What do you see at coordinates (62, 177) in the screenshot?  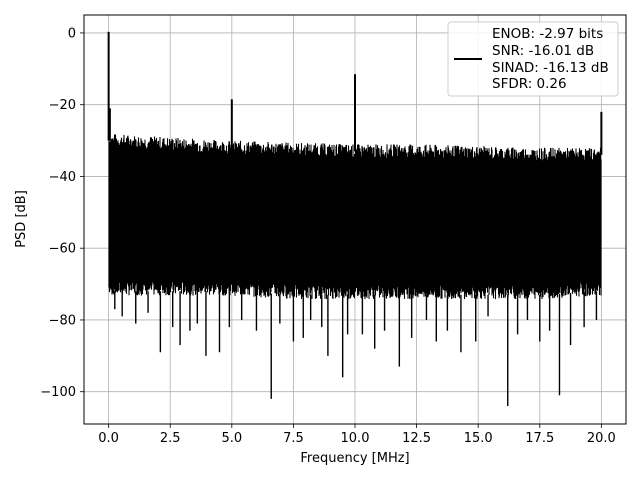 I see `y-tick-label: −40` at bounding box center [62, 177].